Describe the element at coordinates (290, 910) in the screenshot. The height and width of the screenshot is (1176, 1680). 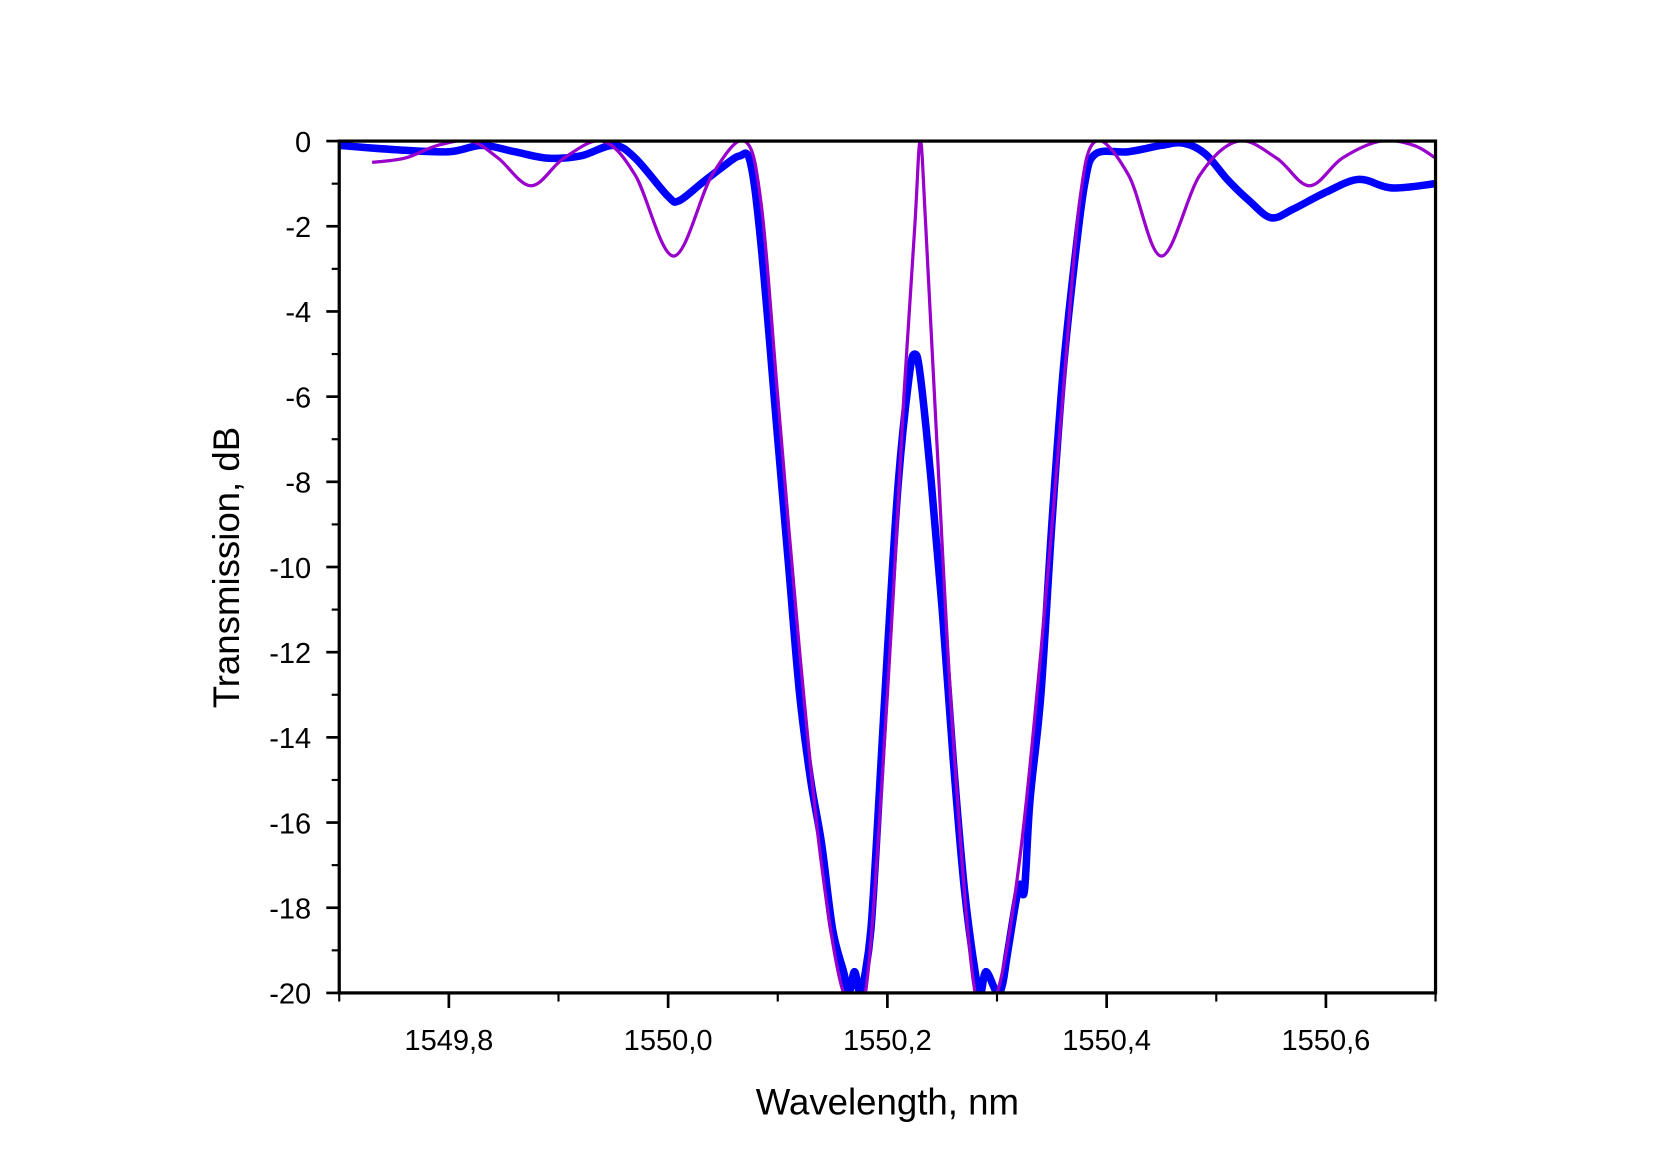
I see `y-tick-label: -18` at that location.